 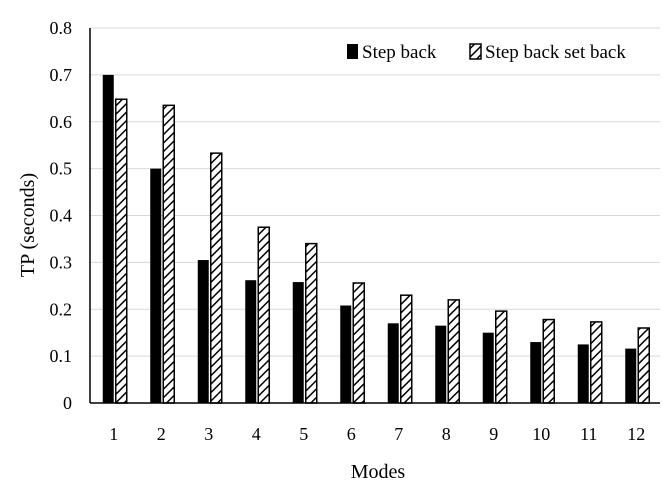 I want to click on x-tick-label: 6, so click(x=351, y=434).